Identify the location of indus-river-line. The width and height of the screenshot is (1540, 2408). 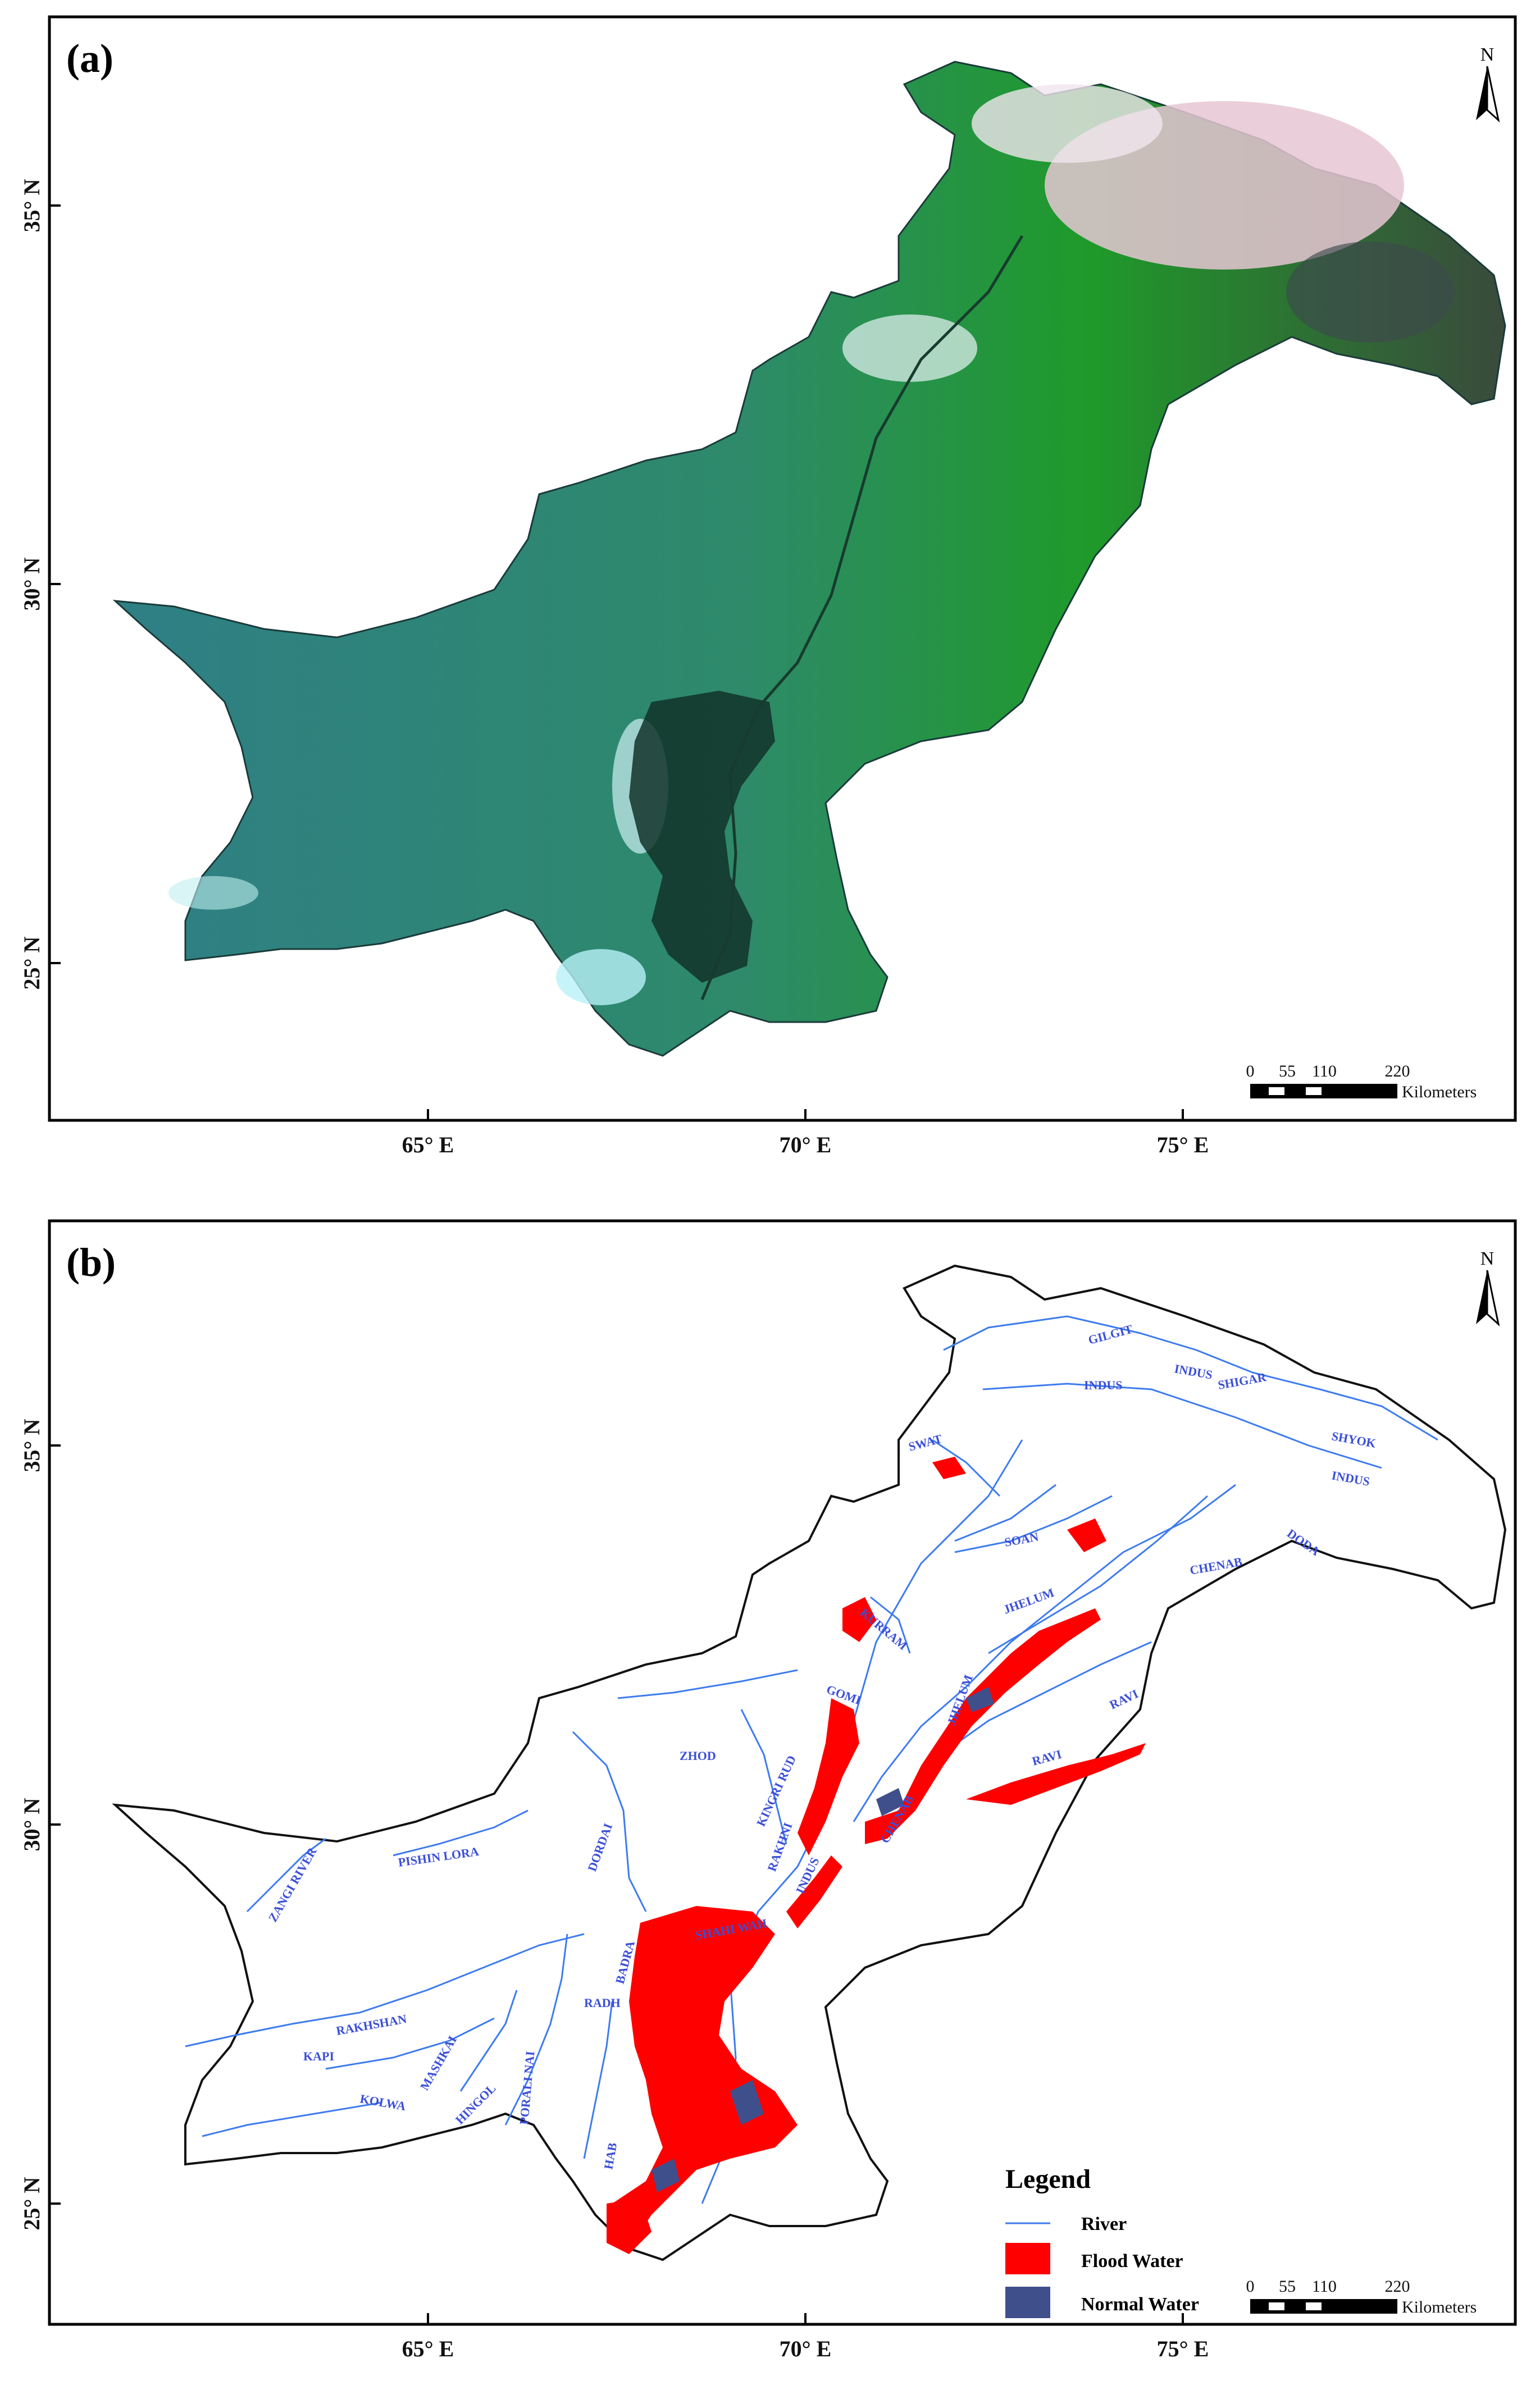
(862, 617).